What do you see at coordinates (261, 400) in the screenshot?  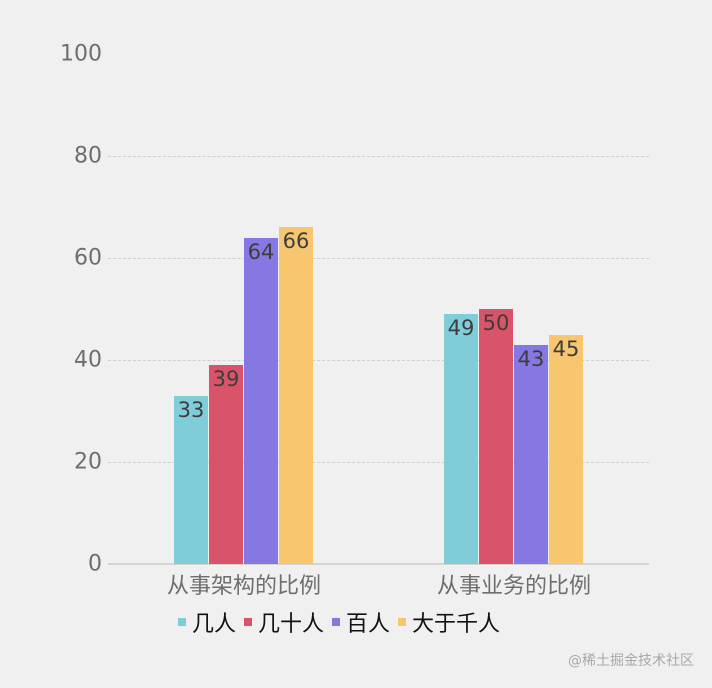 I see `bar: 64` at bounding box center [261, 400].